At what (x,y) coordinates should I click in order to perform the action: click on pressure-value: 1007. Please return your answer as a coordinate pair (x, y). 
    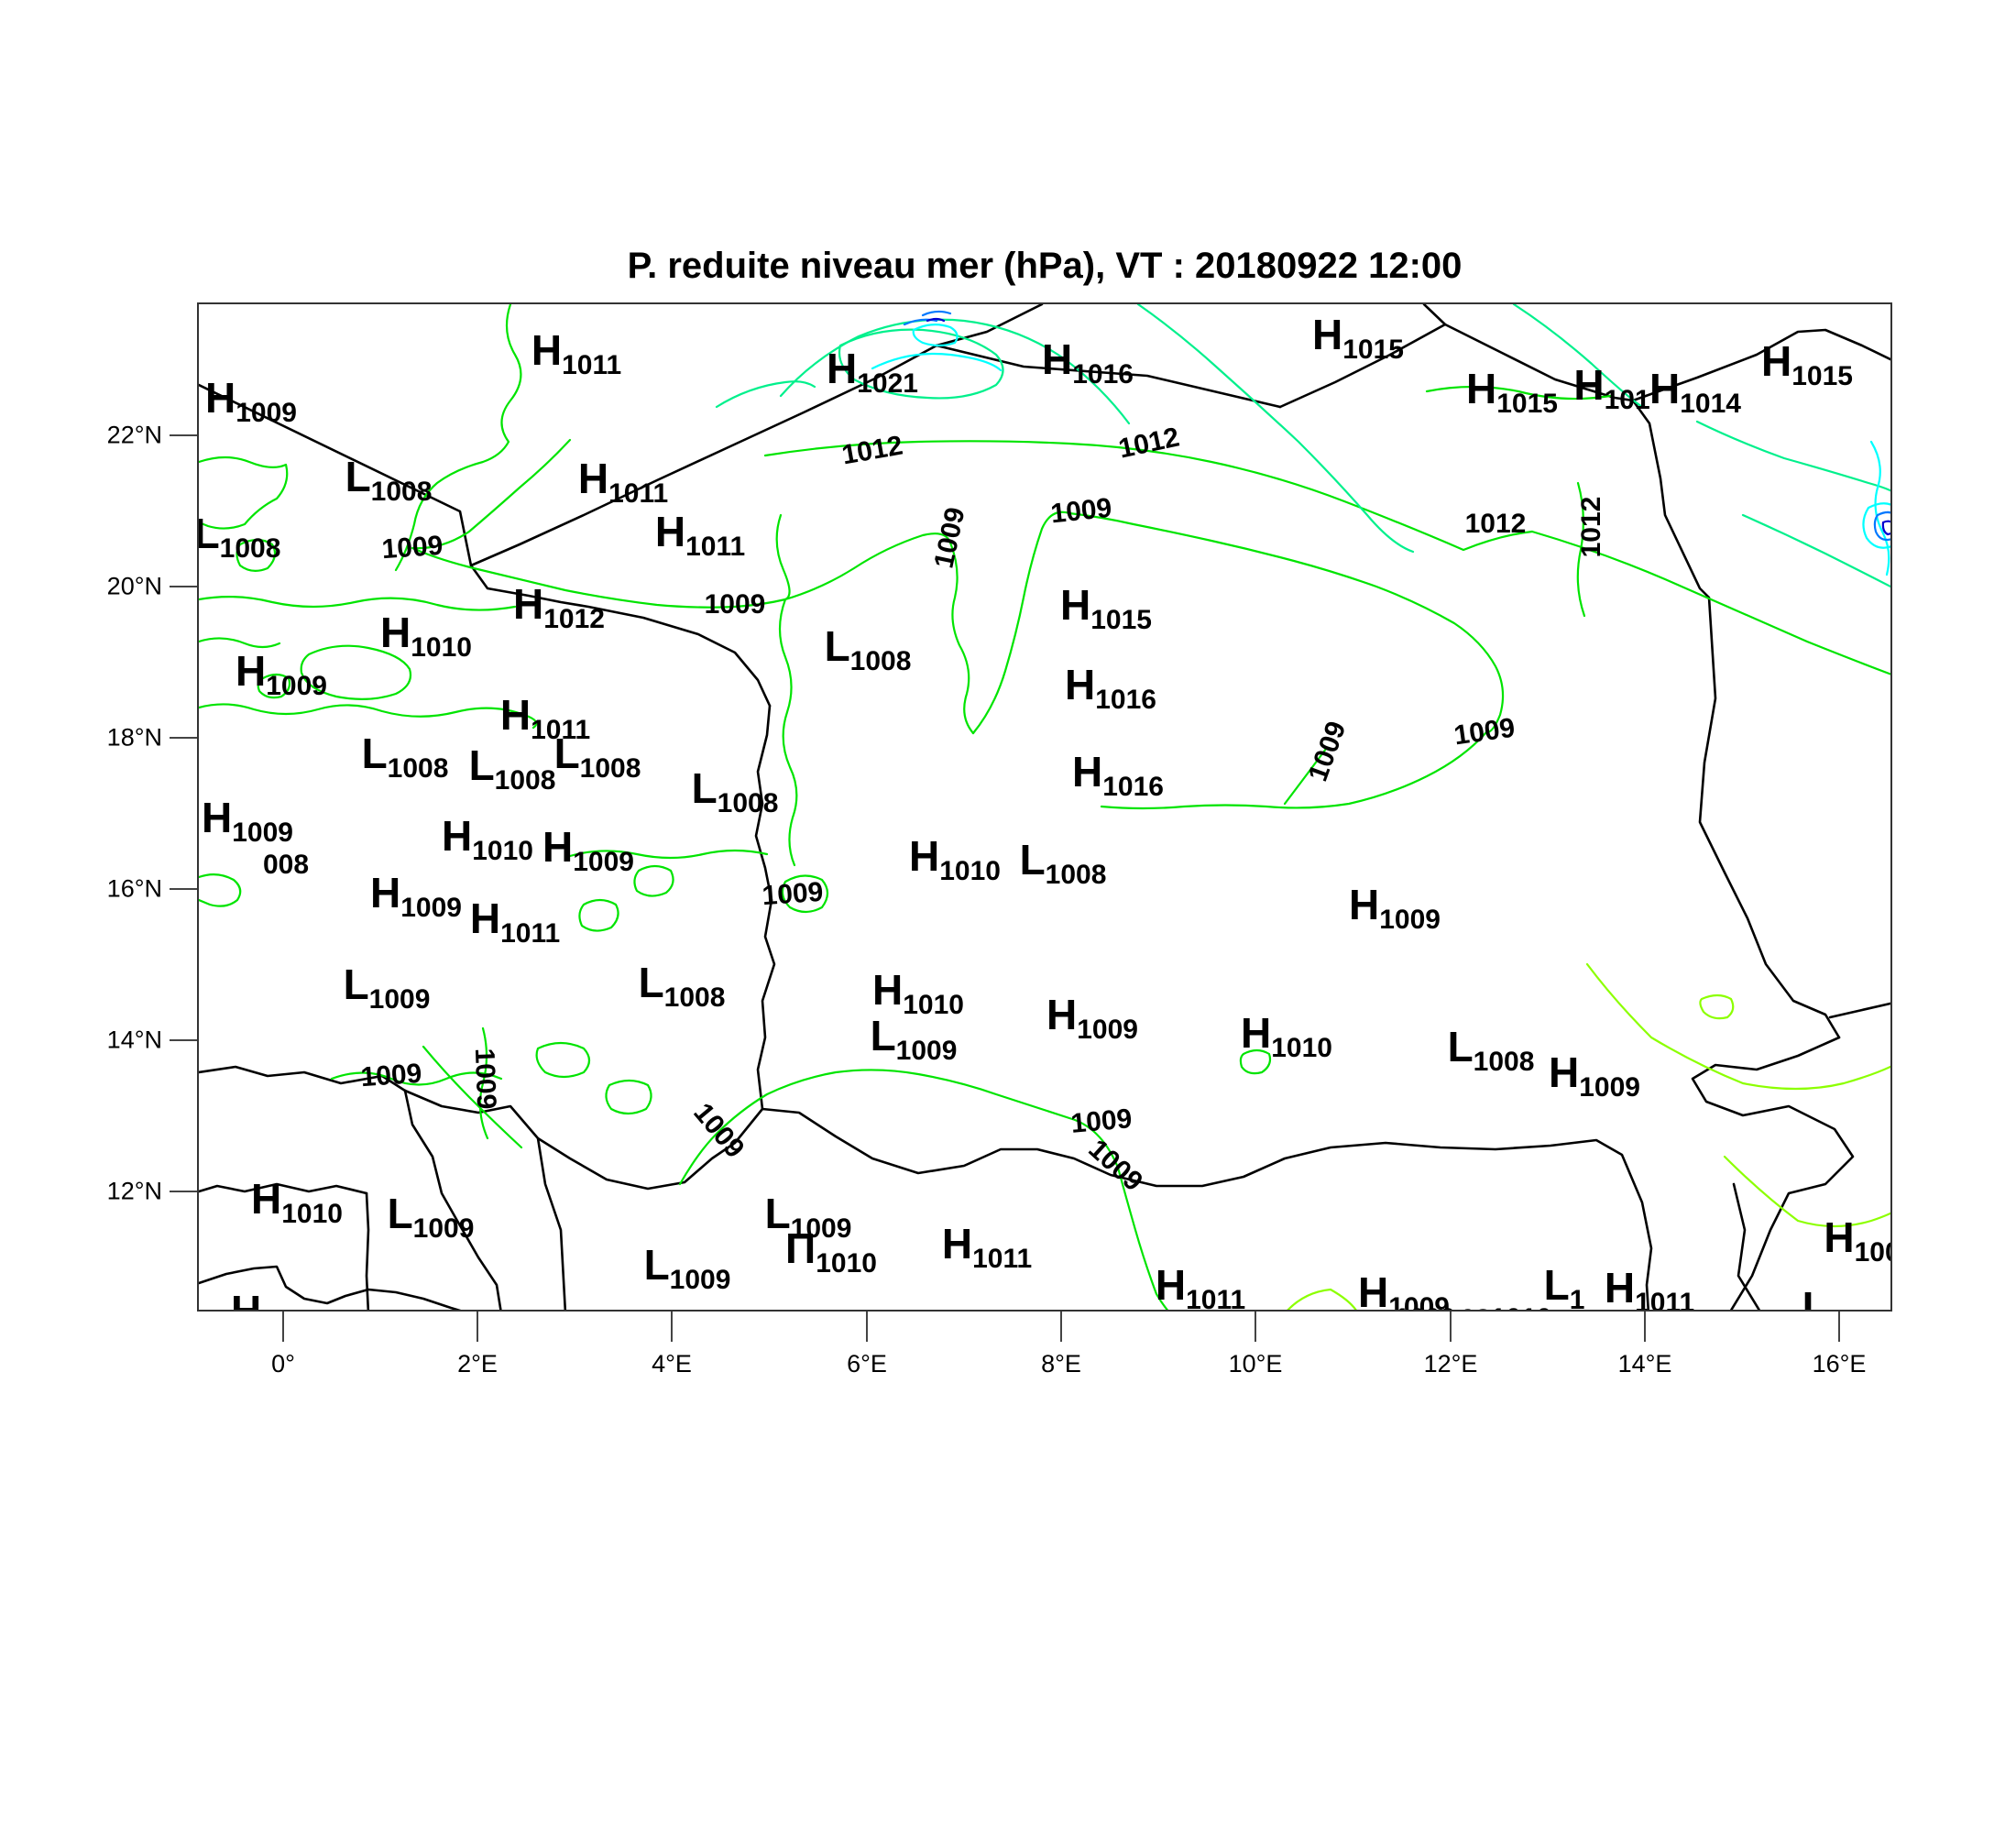
    Looking at the image, I should click on (1859, 1309).